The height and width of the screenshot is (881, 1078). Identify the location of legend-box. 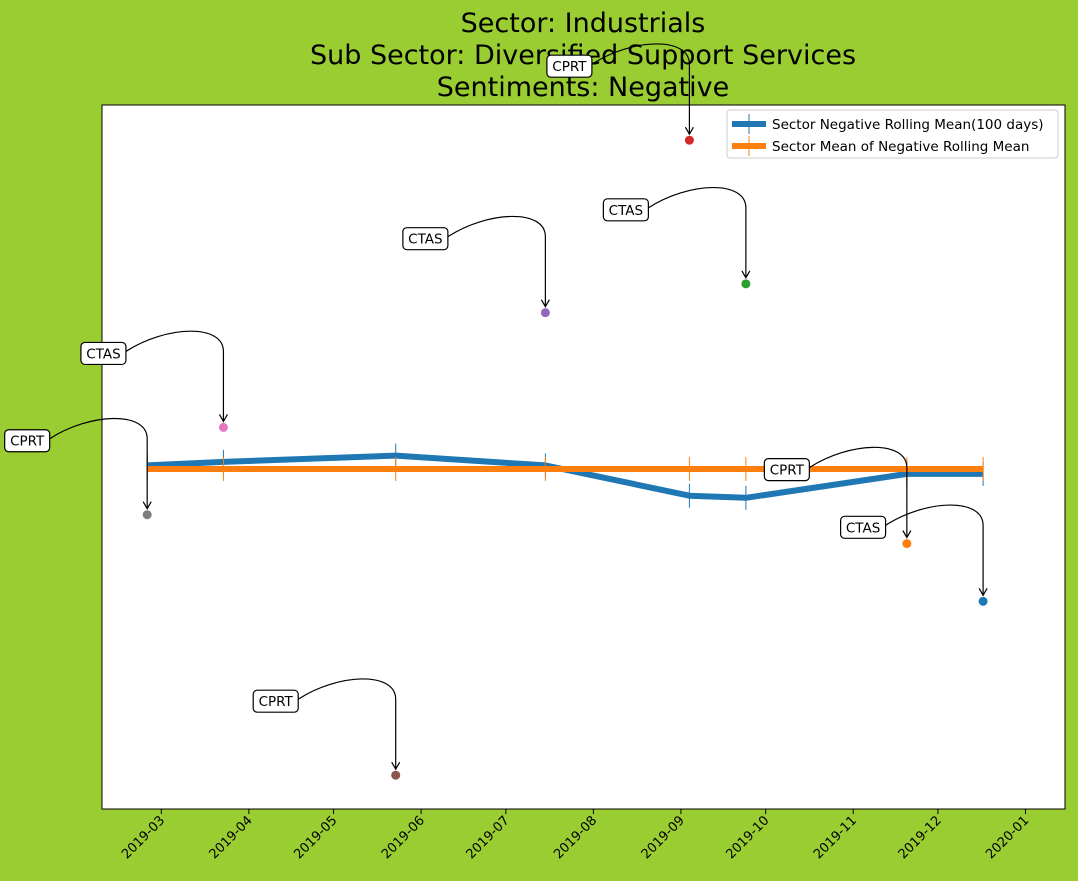
(892, 134).